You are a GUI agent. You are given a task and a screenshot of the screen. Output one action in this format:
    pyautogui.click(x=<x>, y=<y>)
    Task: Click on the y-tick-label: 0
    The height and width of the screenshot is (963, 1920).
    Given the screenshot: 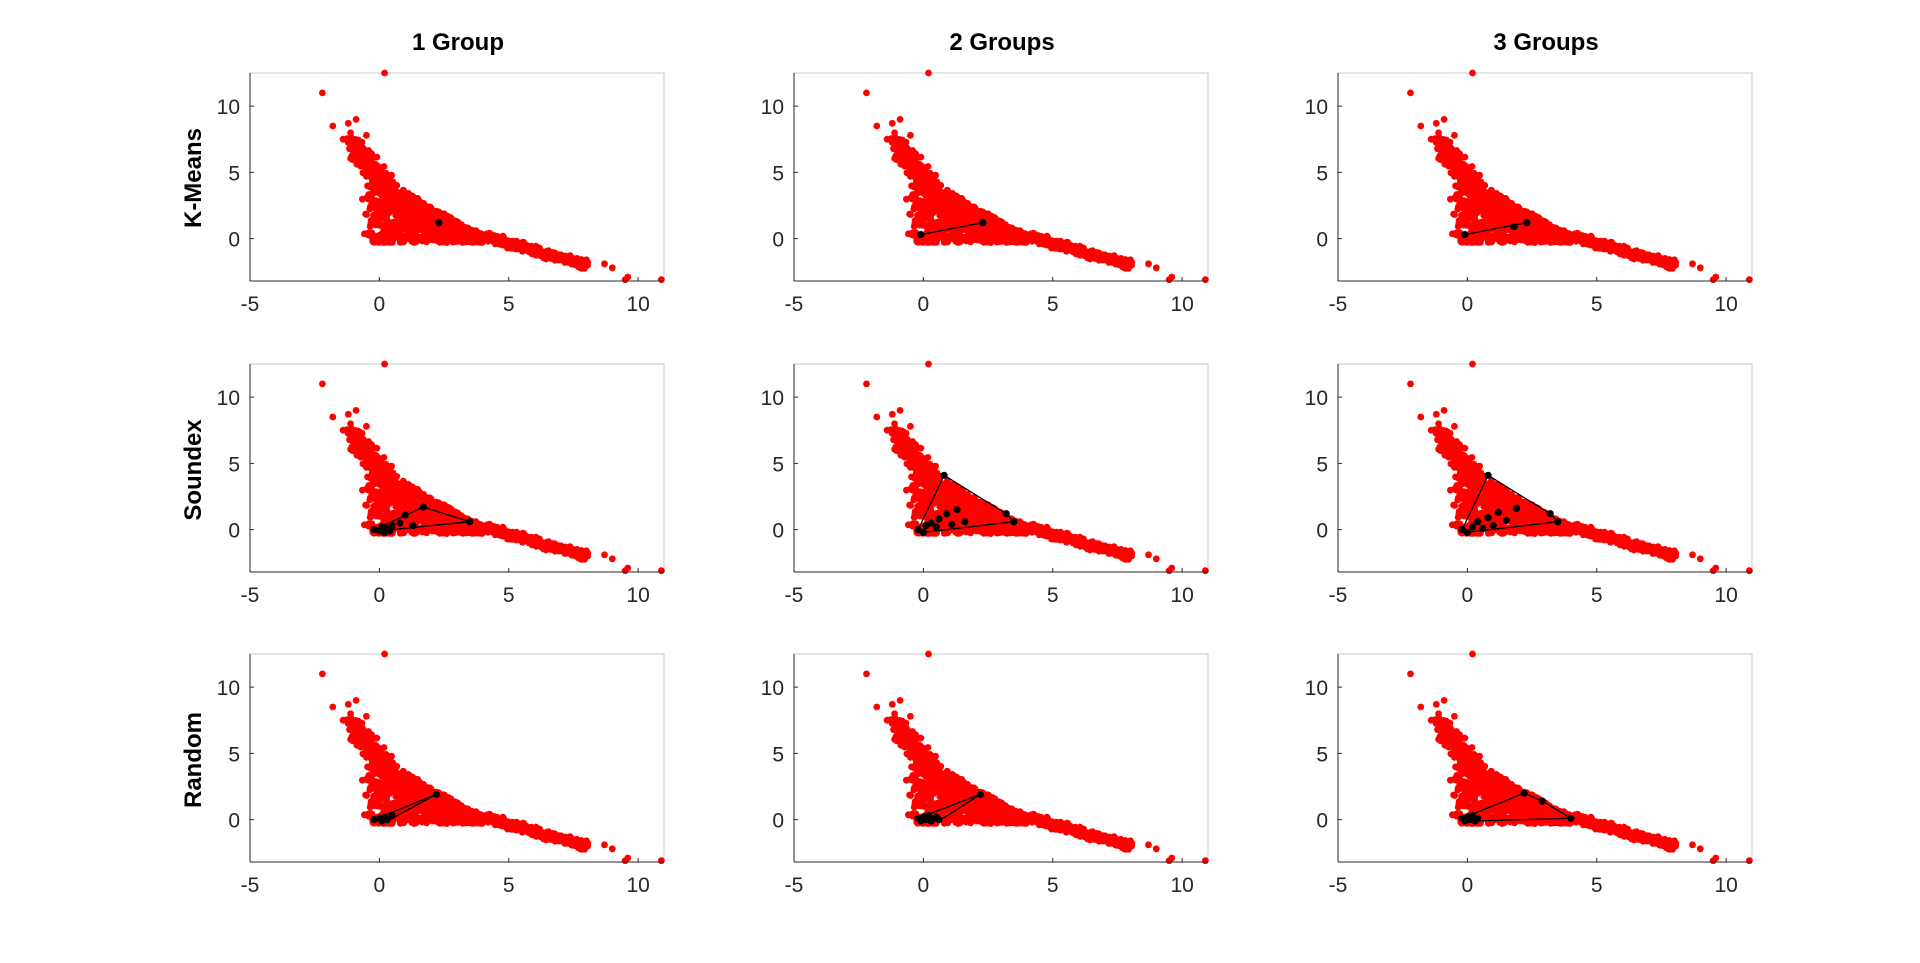 What is the action you would take?
    pyautogui.click(x=1322, y=240)
    